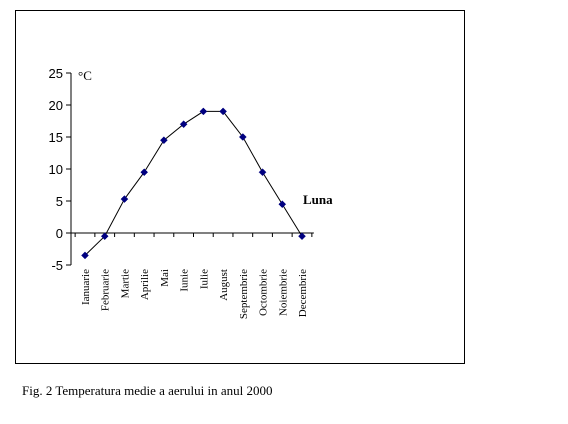  I want to click on y-axis: 25 20 15 10 5 0 -5, so click(60, 169).